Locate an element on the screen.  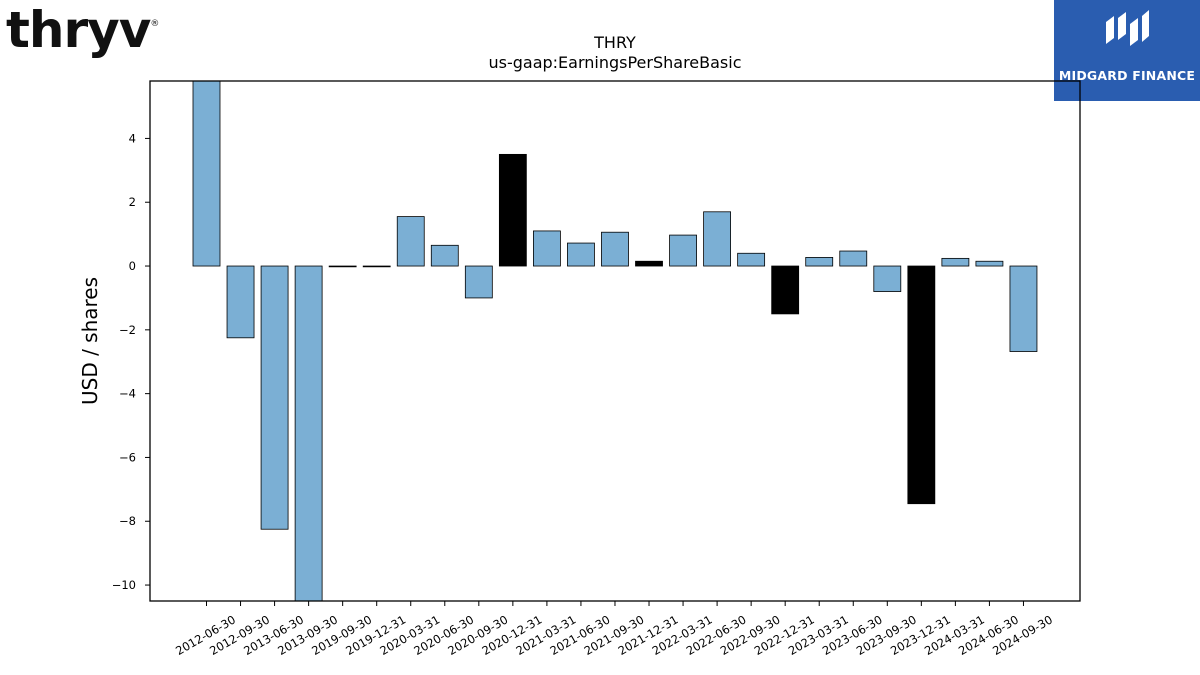
y-tick-label: −10 is located at coordinates (124, 585).